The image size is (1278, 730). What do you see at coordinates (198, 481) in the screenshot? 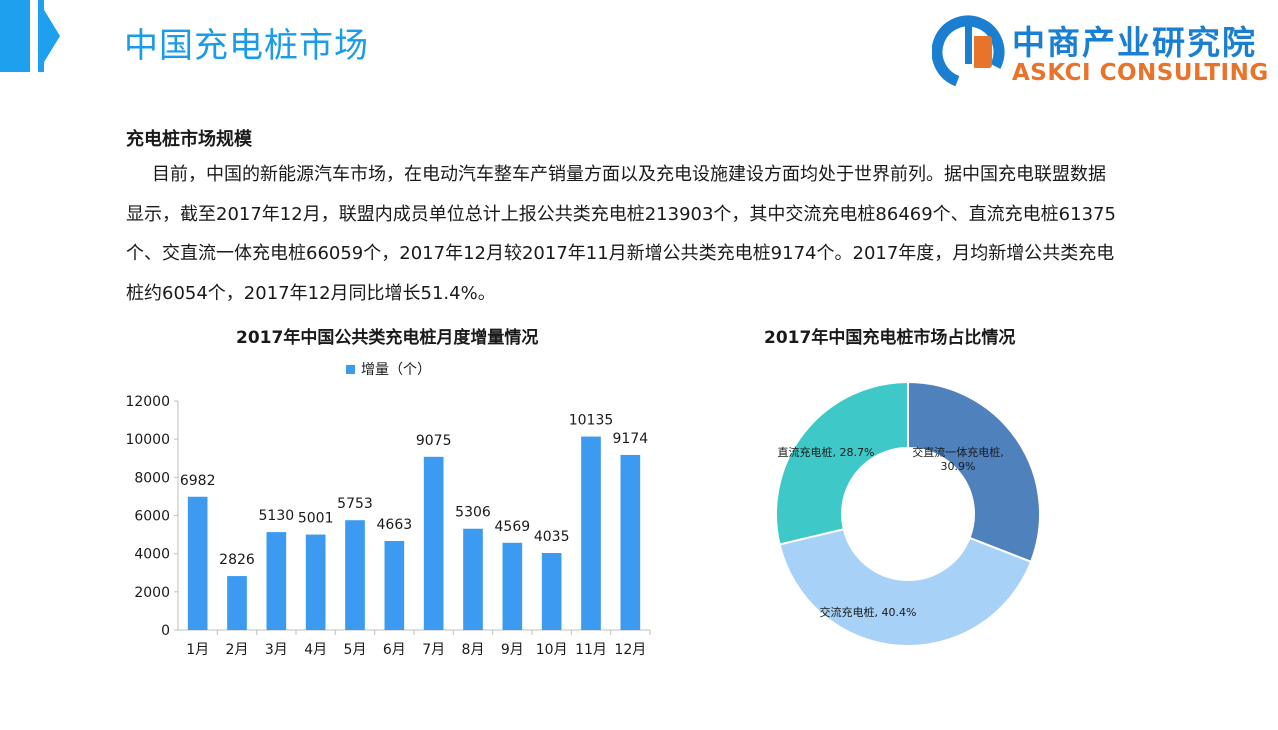
I see `bar-data-label: 6982` at bounding box center [198, 481].